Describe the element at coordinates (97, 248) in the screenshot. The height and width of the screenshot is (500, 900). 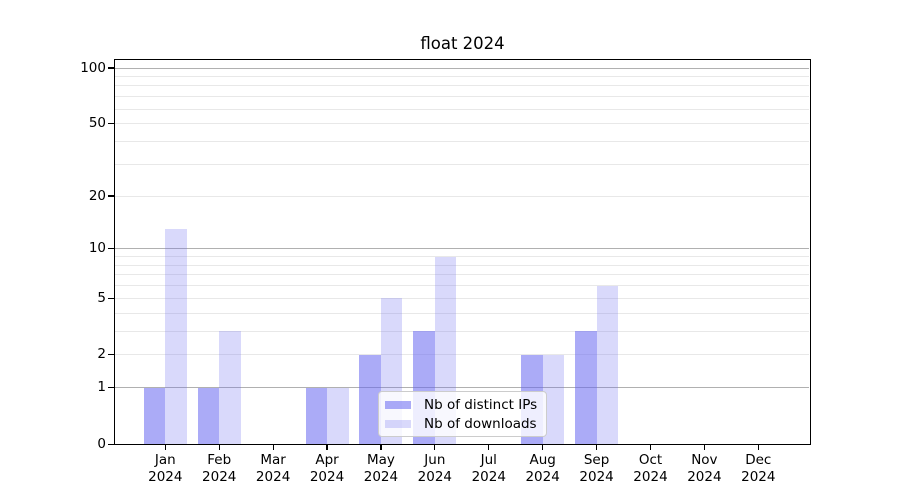
I see `y-tick-label: 10` at that location.